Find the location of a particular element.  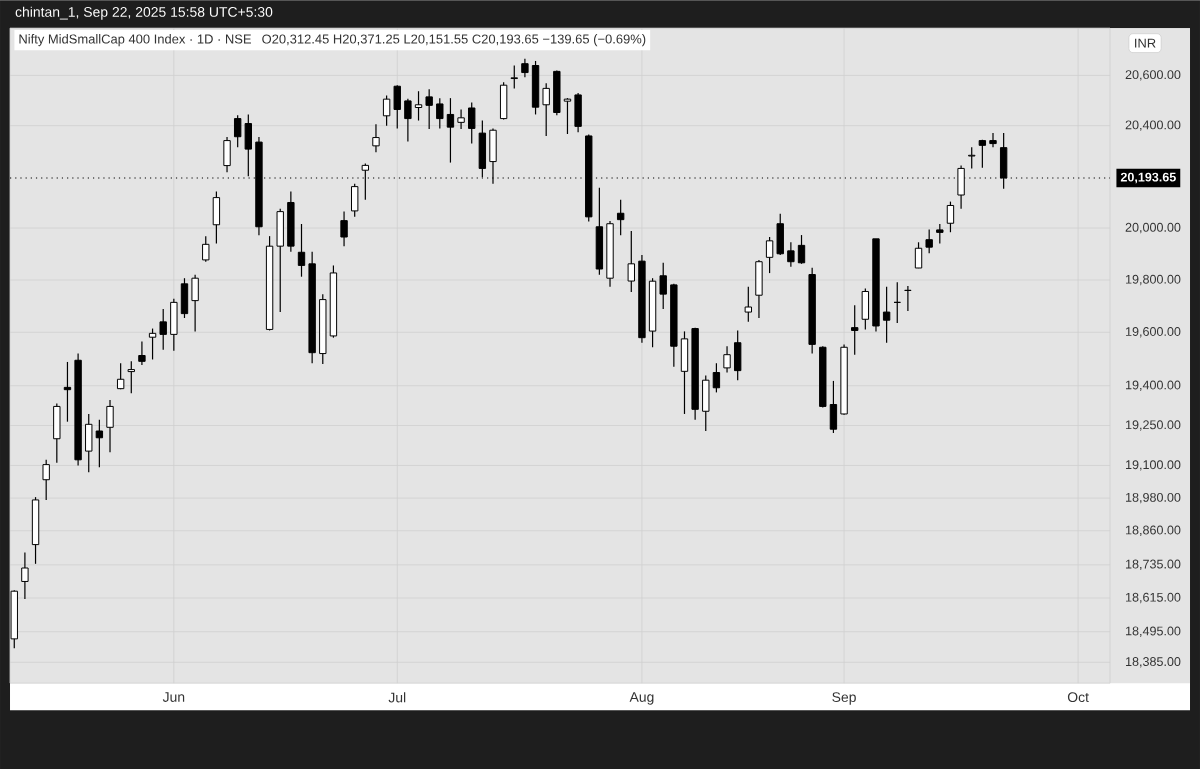

y-axis-title: INR is located at coordinates (1145, 43).